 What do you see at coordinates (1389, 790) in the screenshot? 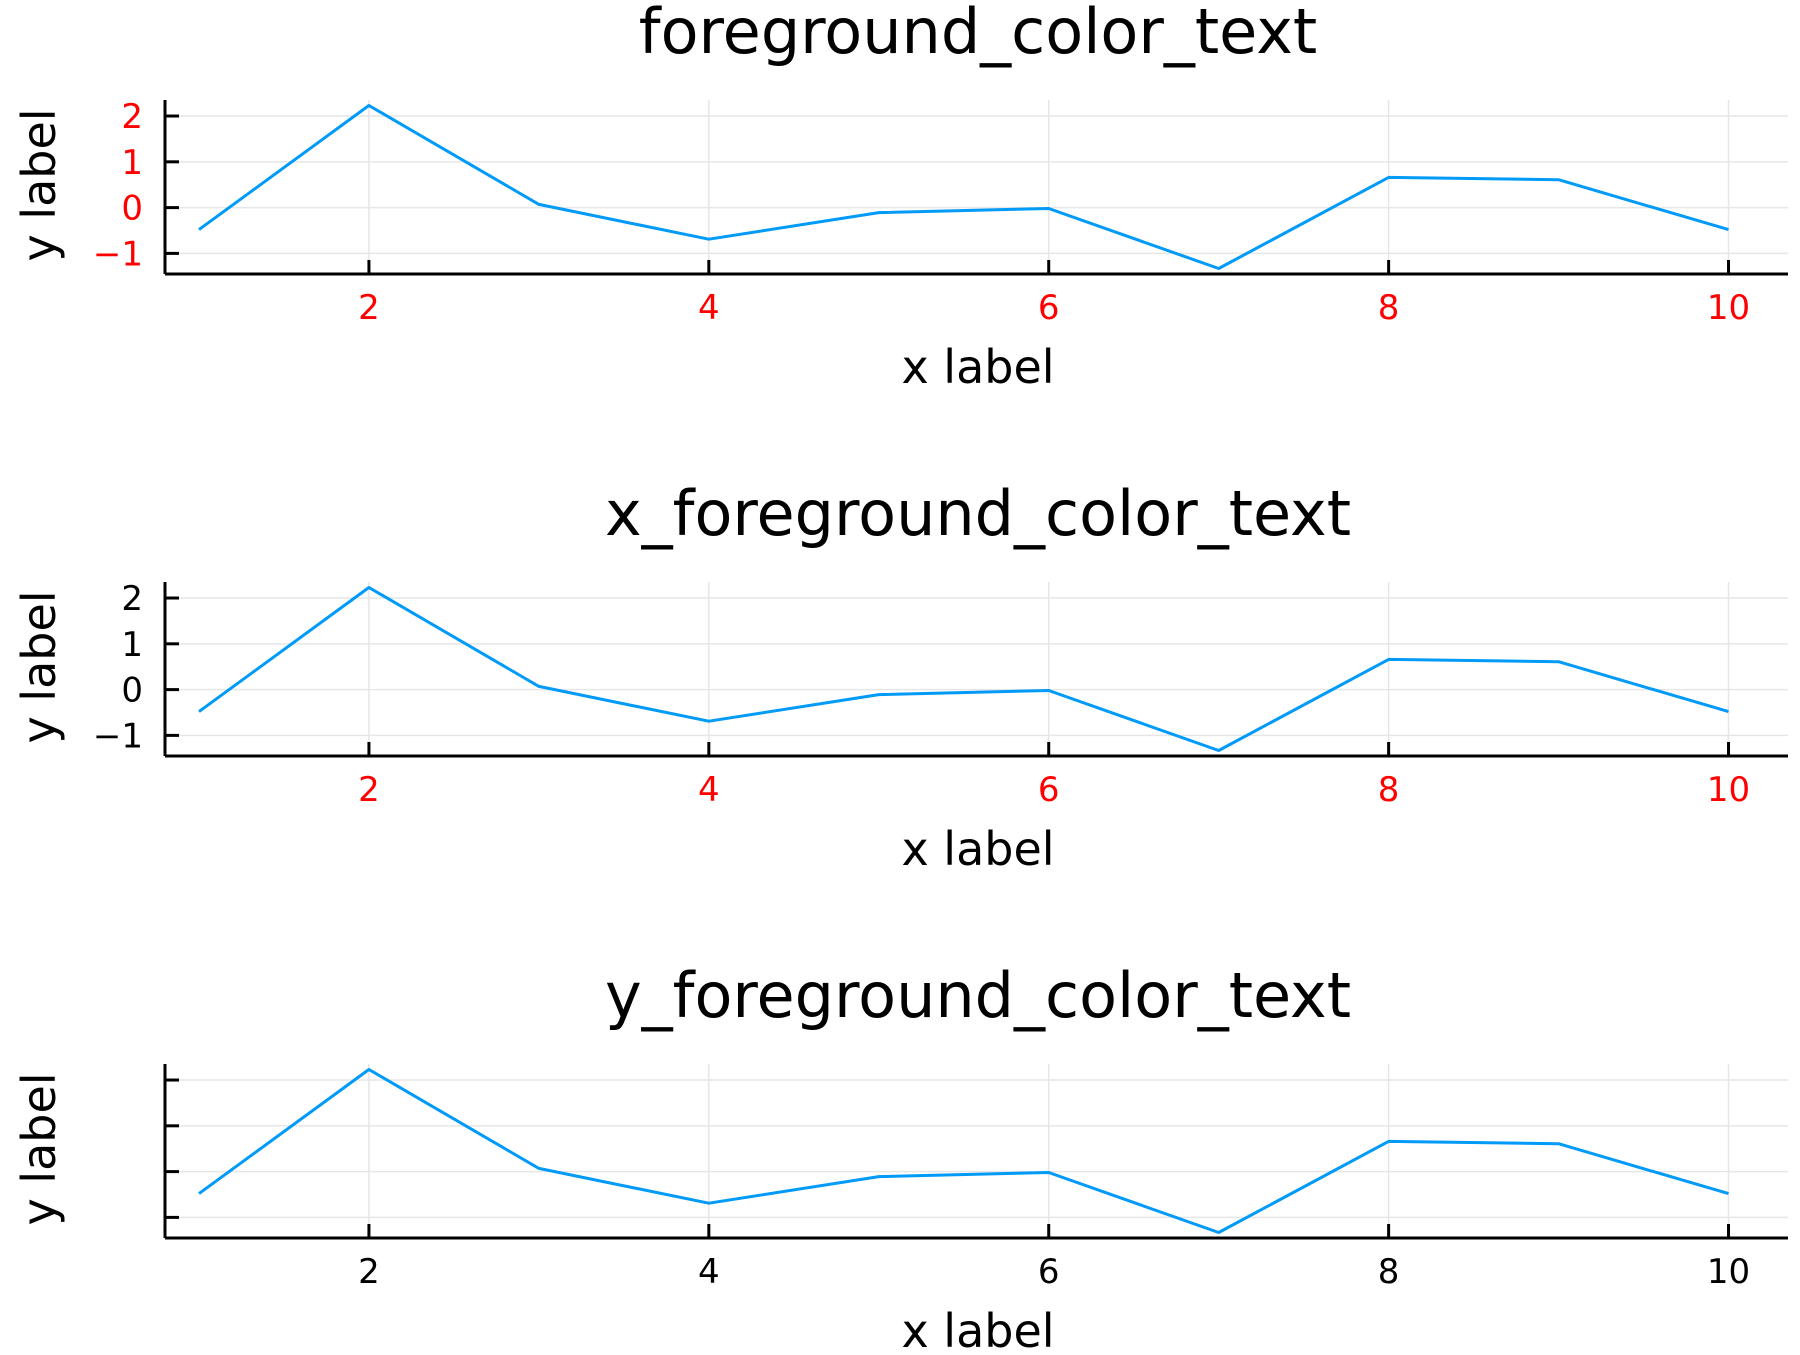
I see `panel-2-x-tick-label: 8` at bounding box center [1389, 790].